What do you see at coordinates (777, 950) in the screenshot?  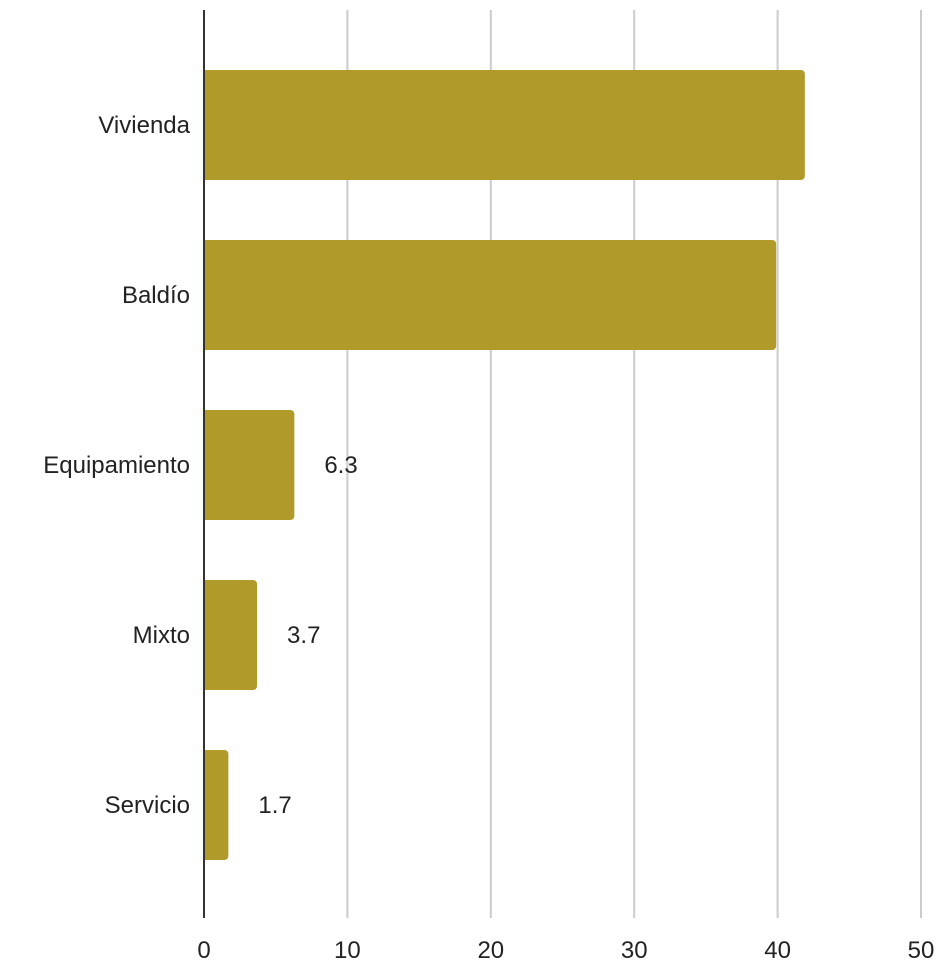 I see `x-tick-label-40: 40` at bounding box center [777, 950].